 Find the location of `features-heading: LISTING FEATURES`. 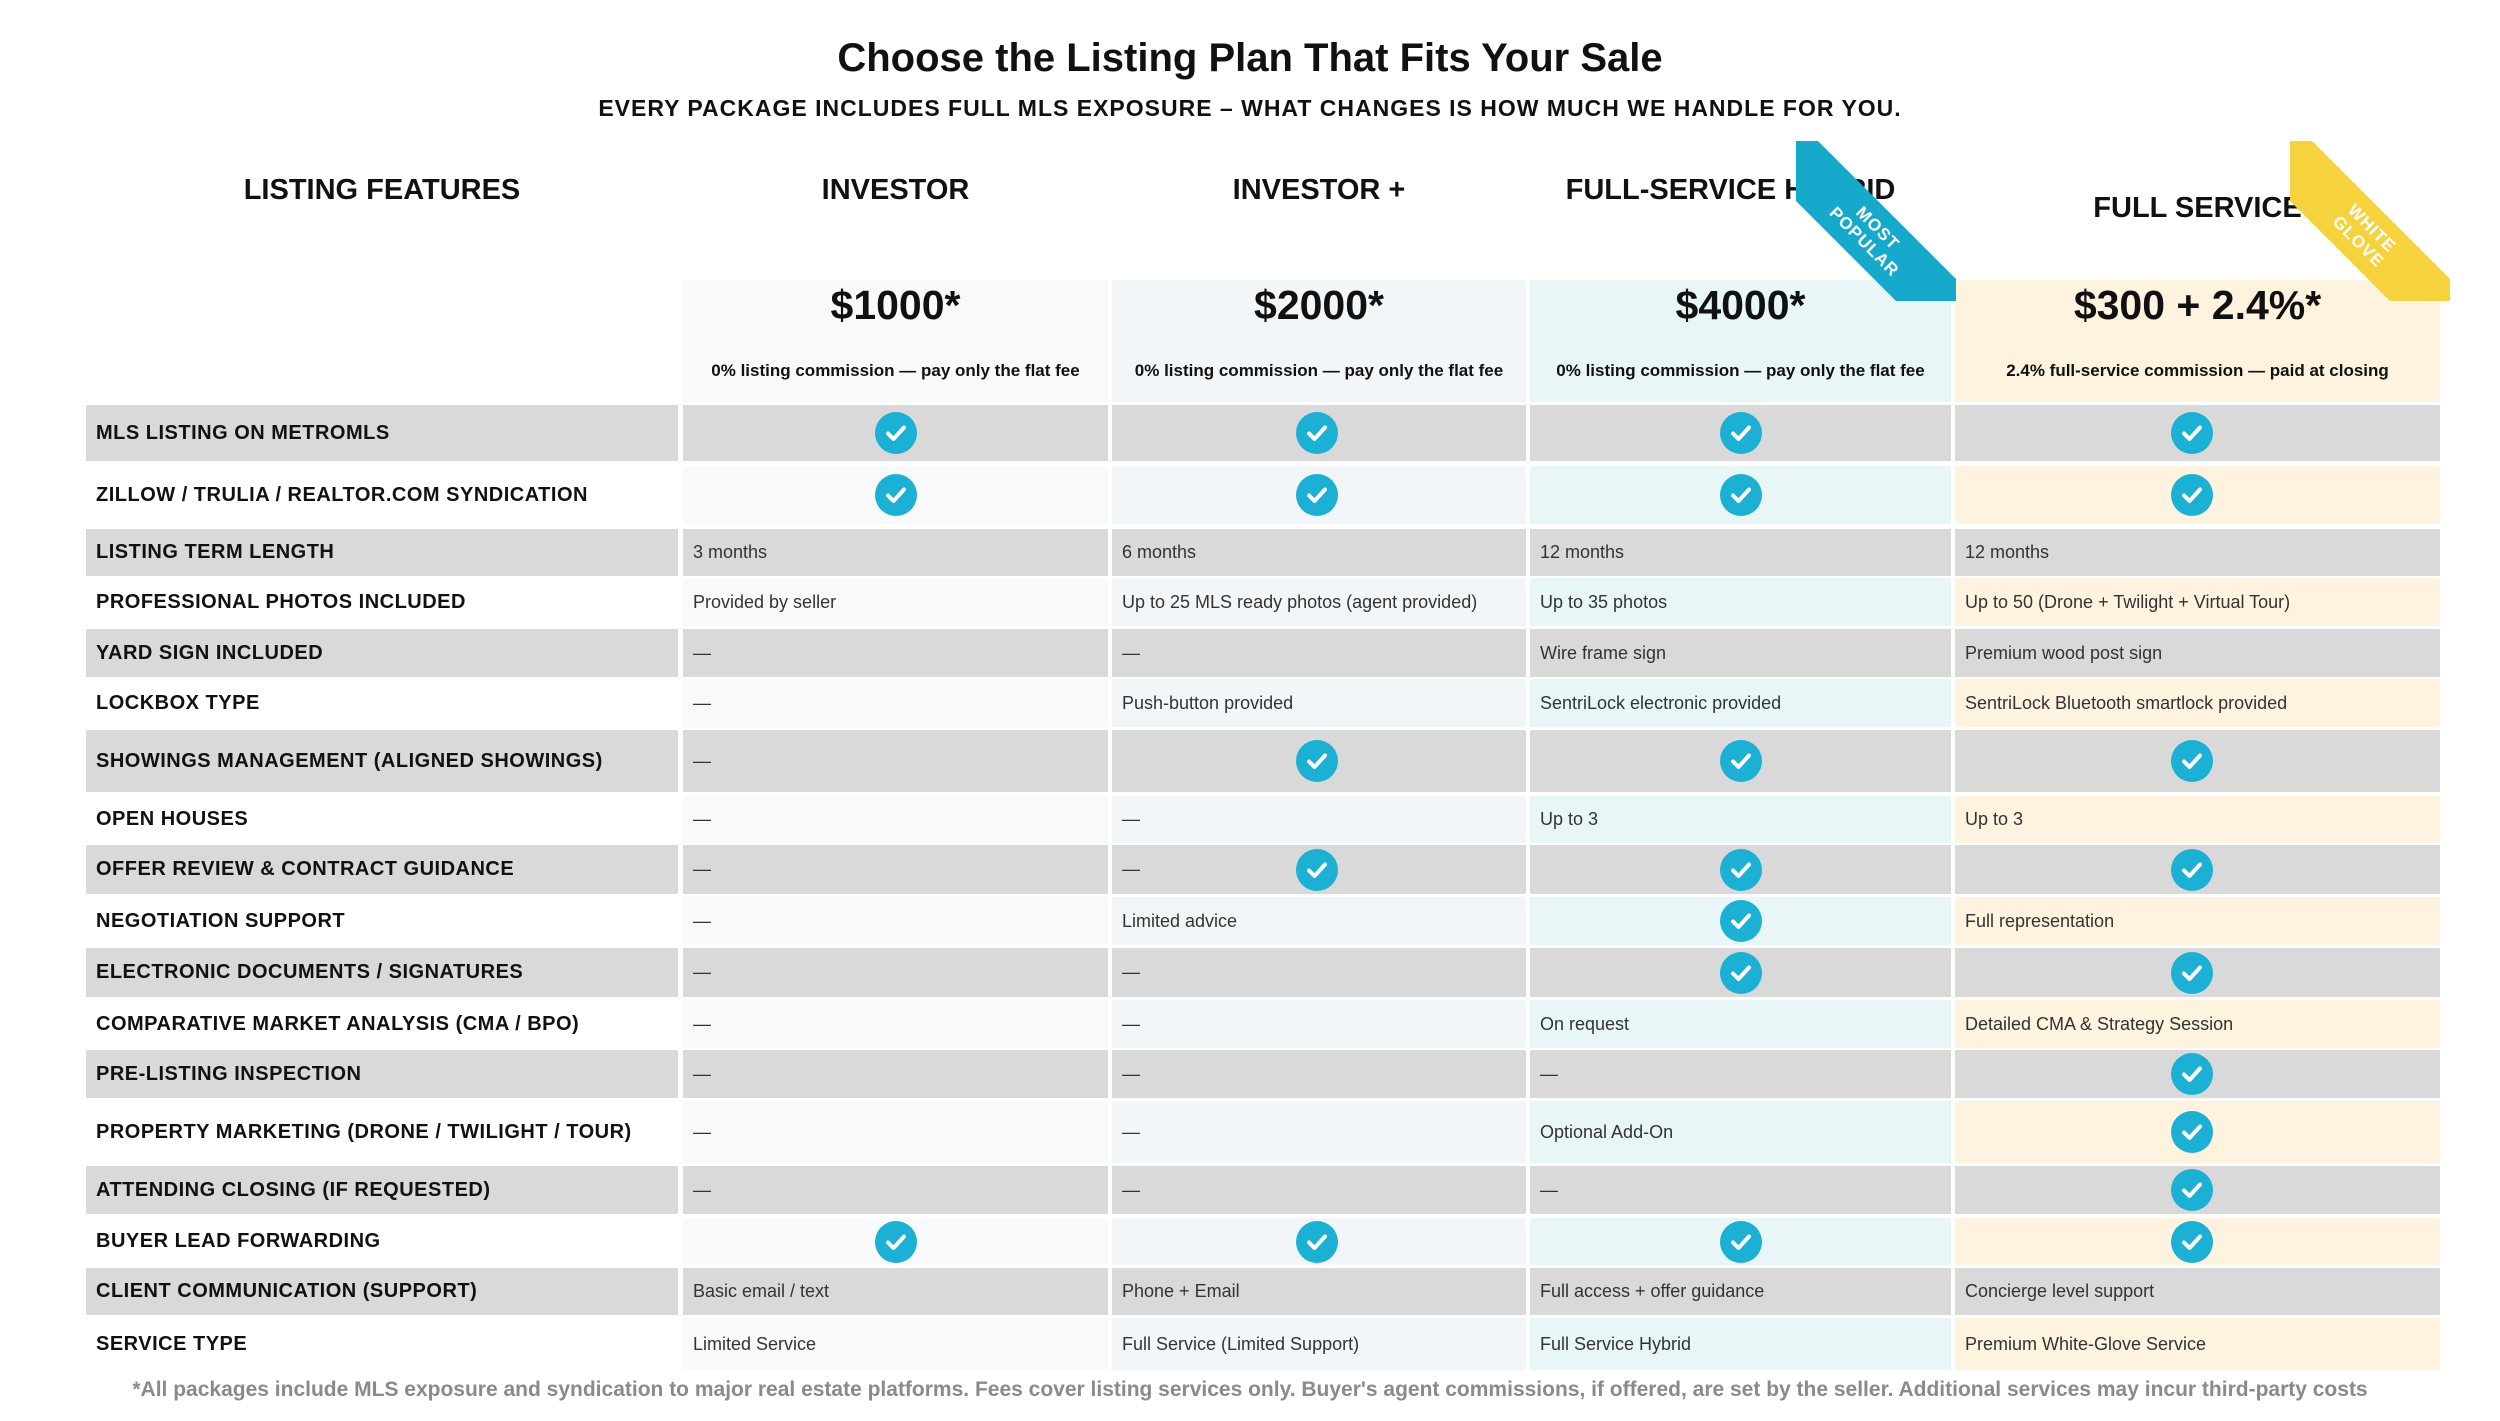

features-heading: LISTING FEATURES is located at coordinates (382, 190).